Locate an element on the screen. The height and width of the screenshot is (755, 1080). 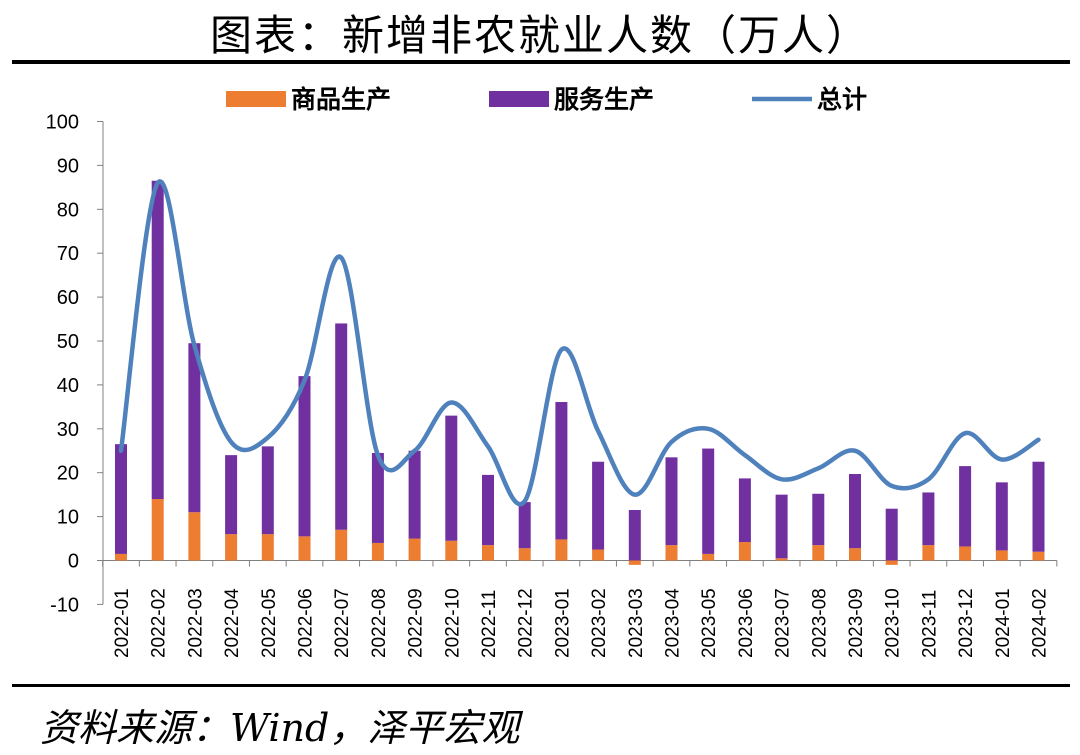
x-tick-label: 2022-09 is located at coordinates (416, 623).